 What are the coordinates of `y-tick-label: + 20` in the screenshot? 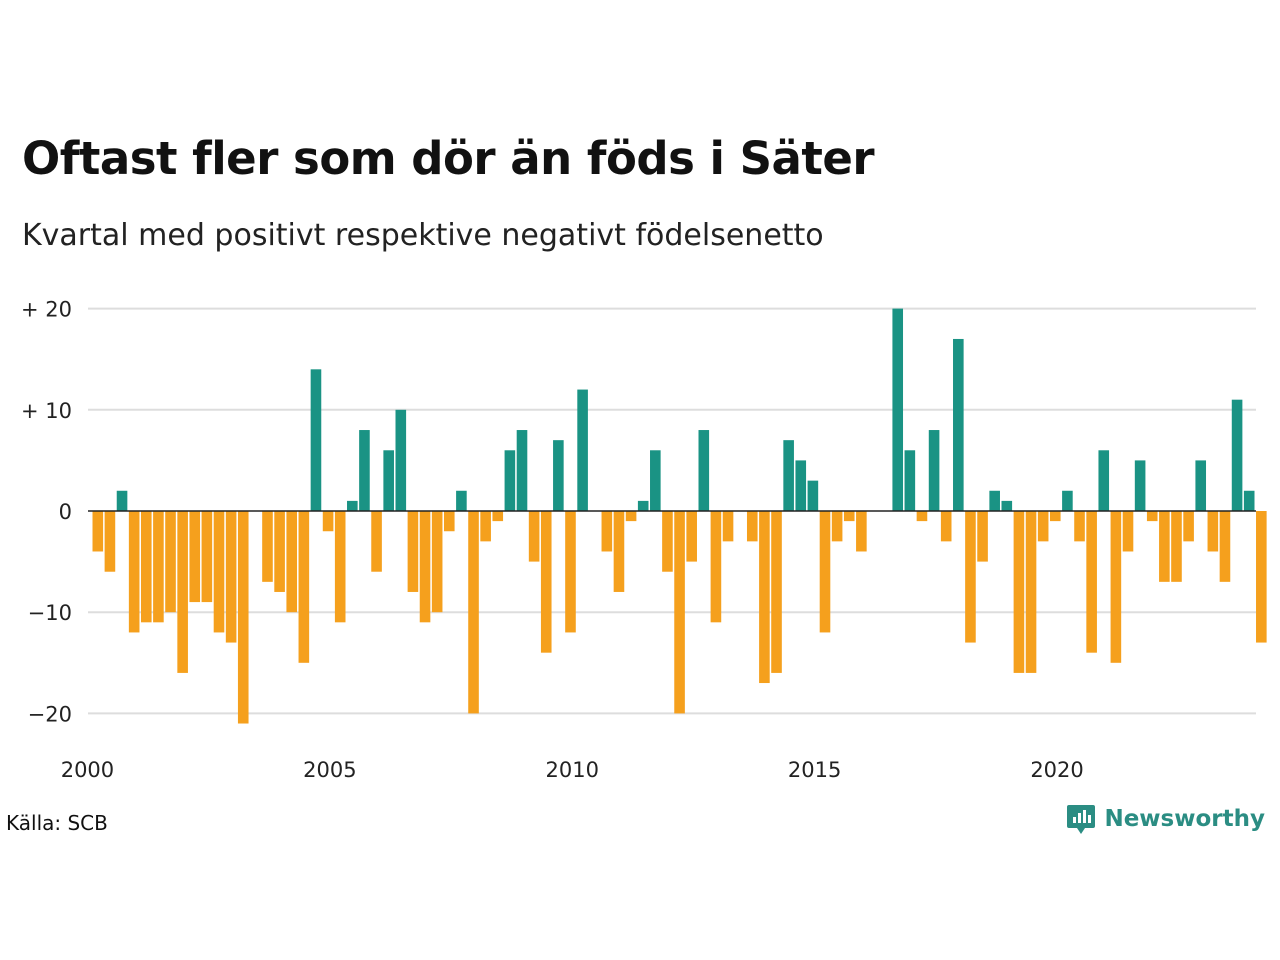 It's located at (46, 310).